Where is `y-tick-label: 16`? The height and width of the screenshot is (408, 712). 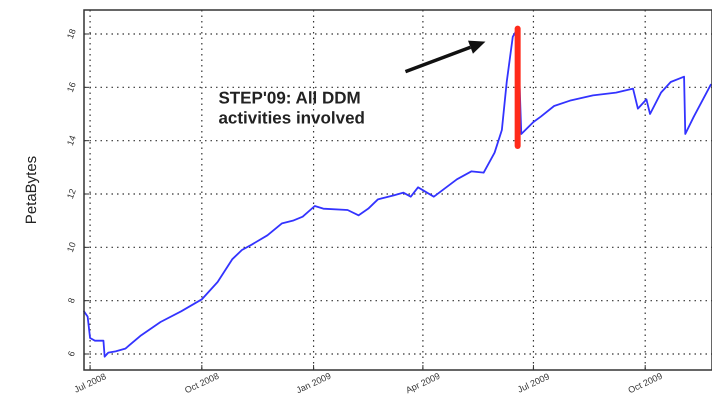 y-tick-label: 16 is located at coordinates (71, 87).